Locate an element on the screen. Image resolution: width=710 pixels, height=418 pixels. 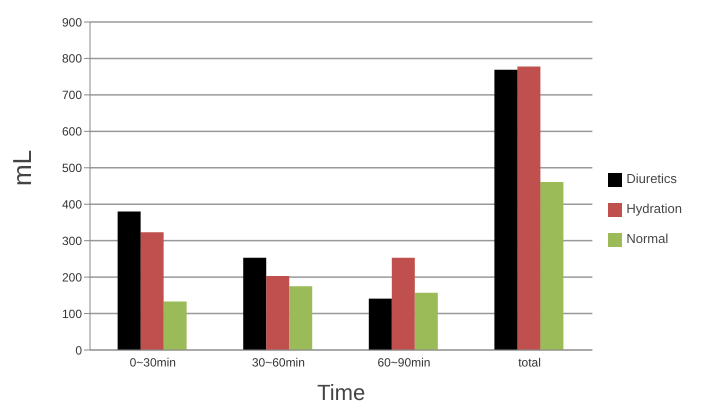
x-tick-label: 30~60min is located at coordinates (278, 363).